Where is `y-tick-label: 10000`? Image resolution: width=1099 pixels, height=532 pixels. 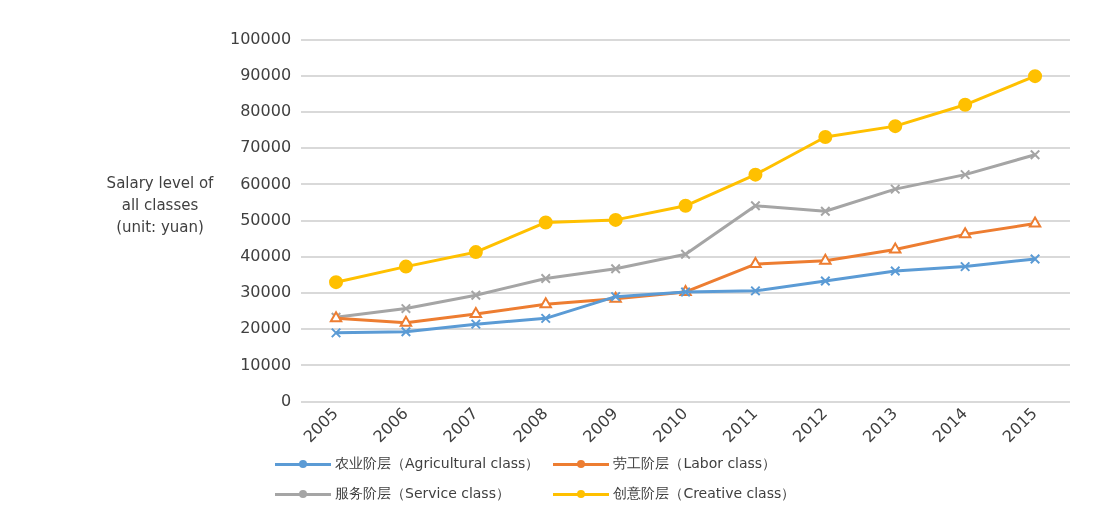 y-tick-label: 10000 is located at coordinates (266, 364).